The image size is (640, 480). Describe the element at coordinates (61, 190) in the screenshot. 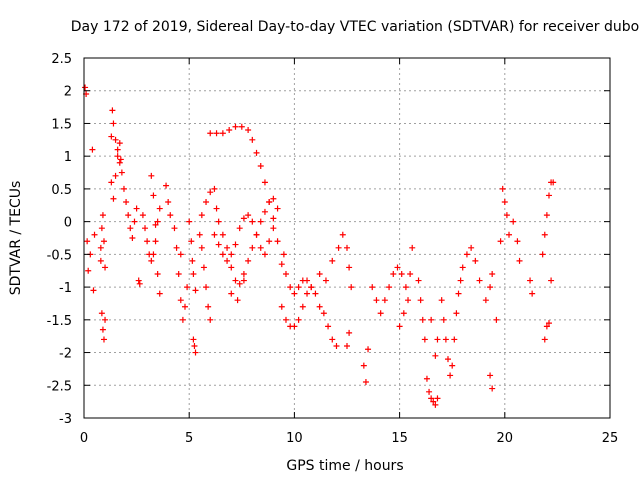

I see `y-tick-label: 0.5` at that location.